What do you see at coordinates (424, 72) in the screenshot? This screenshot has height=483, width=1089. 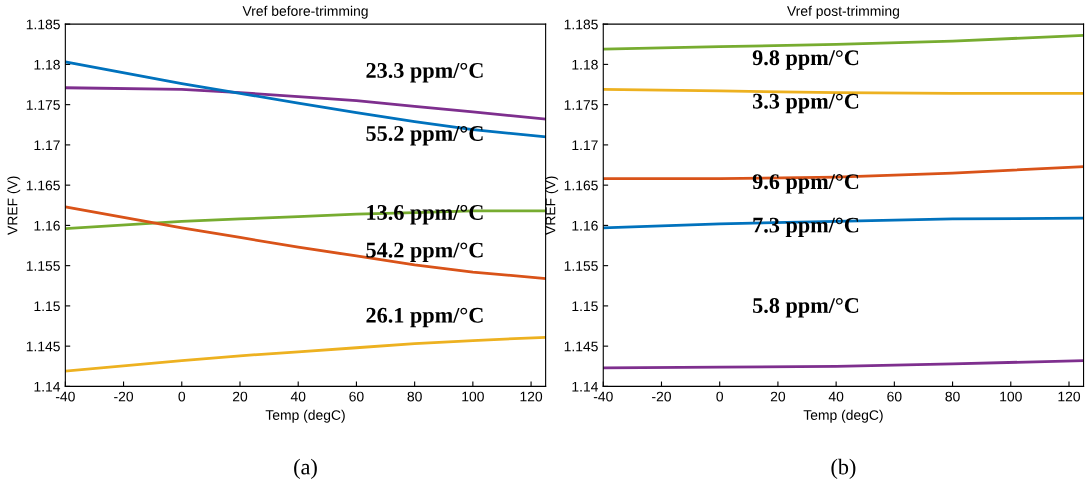 I see `annotation: 23.3 ppm/°C` at bounding box center [424, 72].